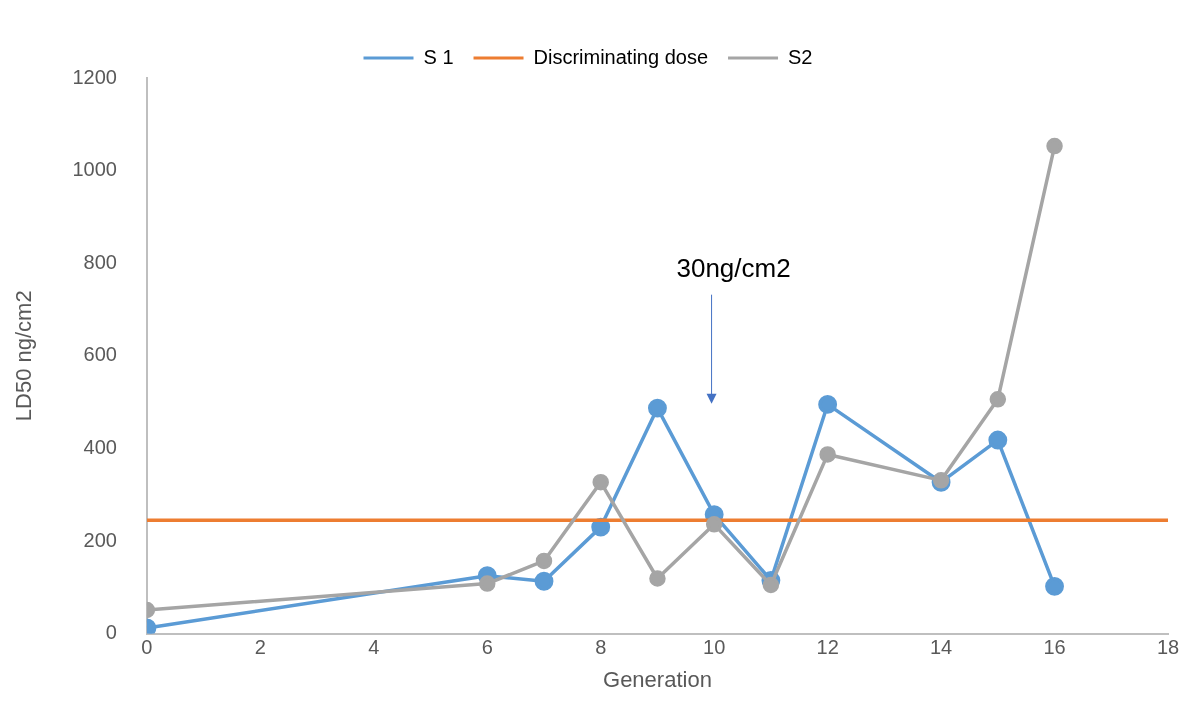  Describe the element at coordinates (94, 169) in the screenshot. I see `y-tick-label: 1000` at that location.